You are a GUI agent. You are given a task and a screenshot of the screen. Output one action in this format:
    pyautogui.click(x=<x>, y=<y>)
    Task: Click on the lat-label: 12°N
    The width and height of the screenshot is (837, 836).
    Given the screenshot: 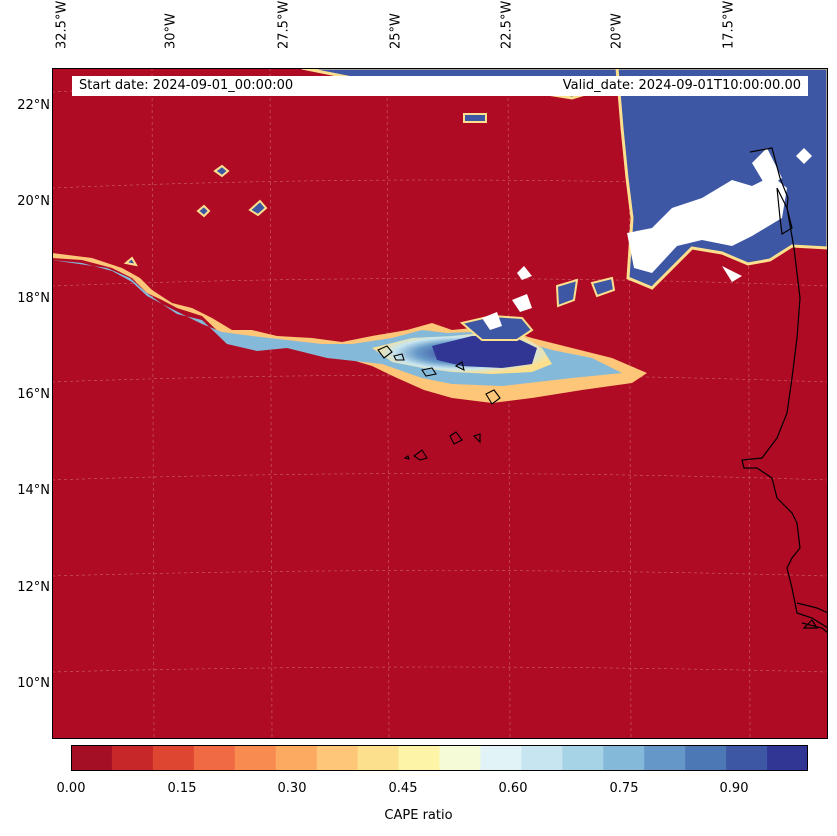 What is the action you would take?
    pyautogui.click(x=33, y=587)
    